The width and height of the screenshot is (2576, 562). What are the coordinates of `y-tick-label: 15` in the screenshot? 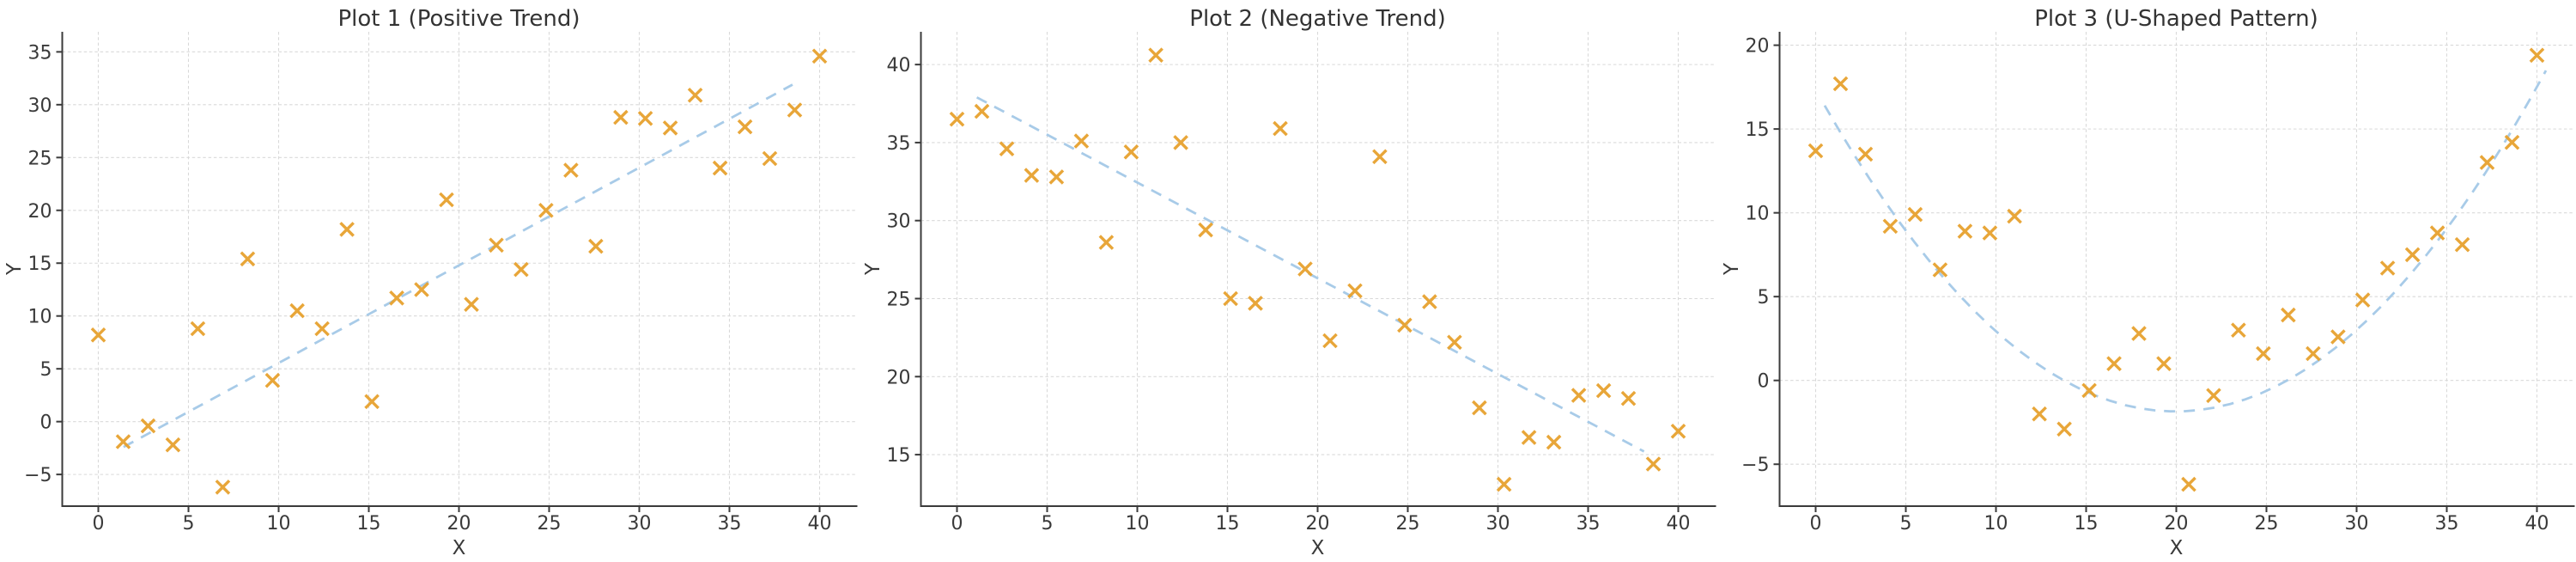 It's located at (1758, 130).